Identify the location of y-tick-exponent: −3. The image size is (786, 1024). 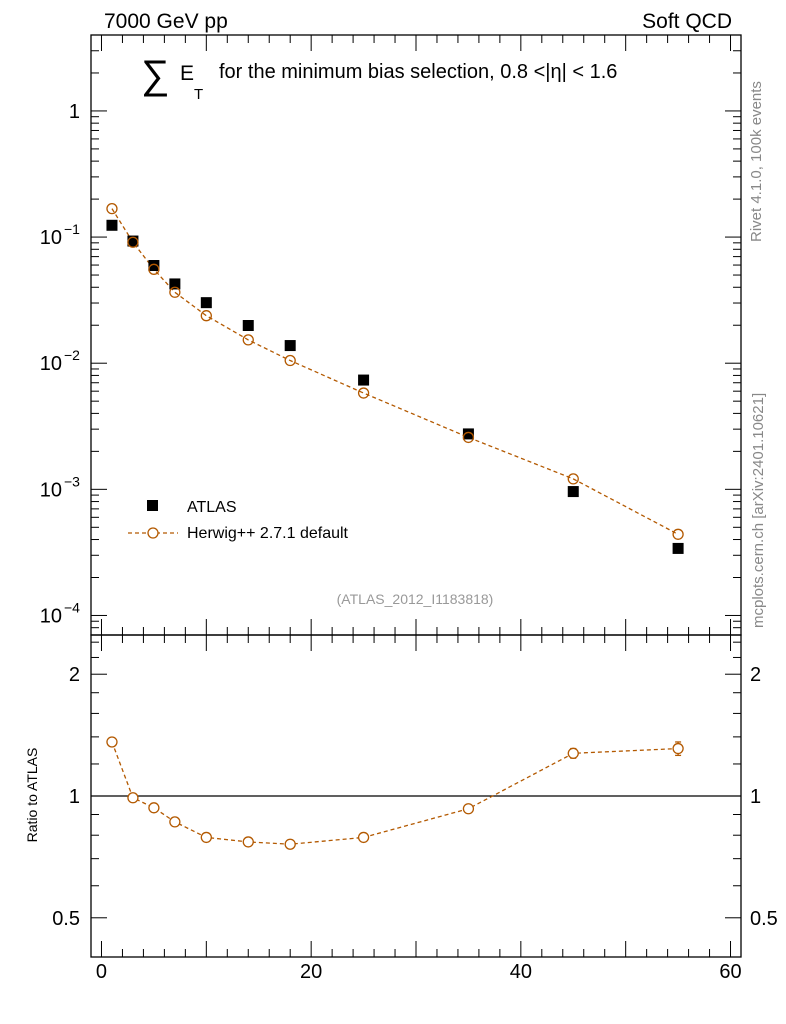
(72, 481).